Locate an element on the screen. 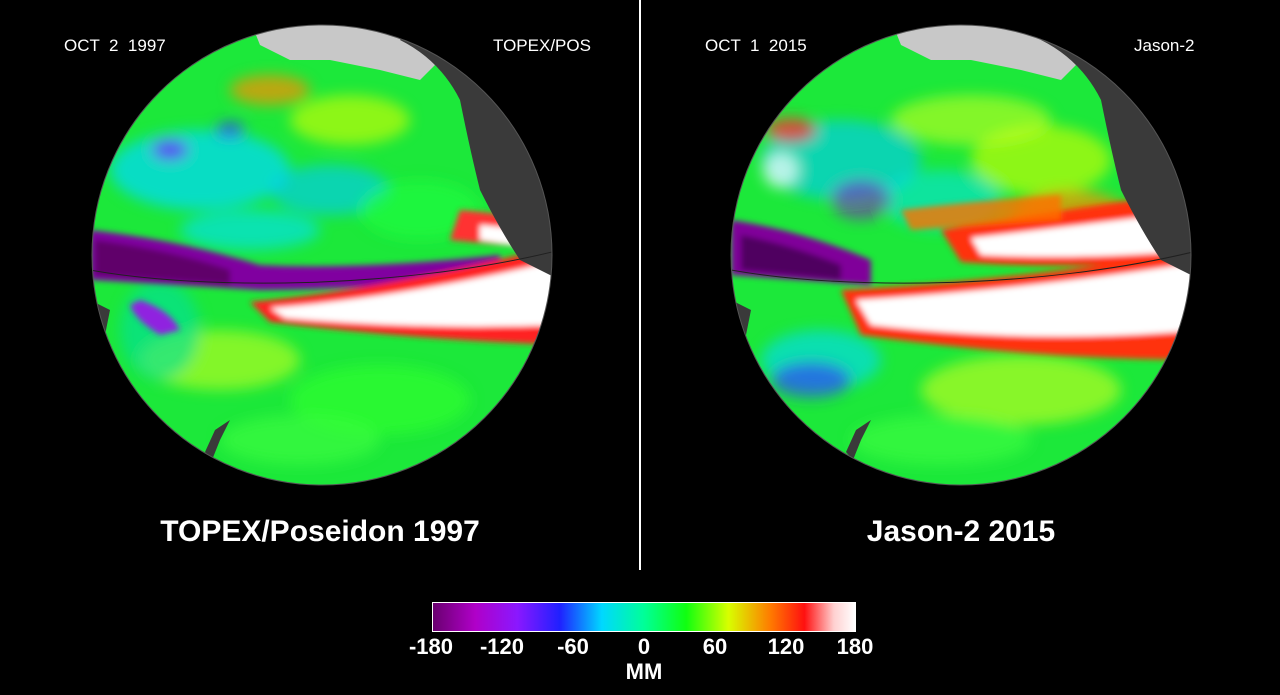 The image size is (1280, 695). colorbar-tick: 180 is located at coordinates (855, 646).